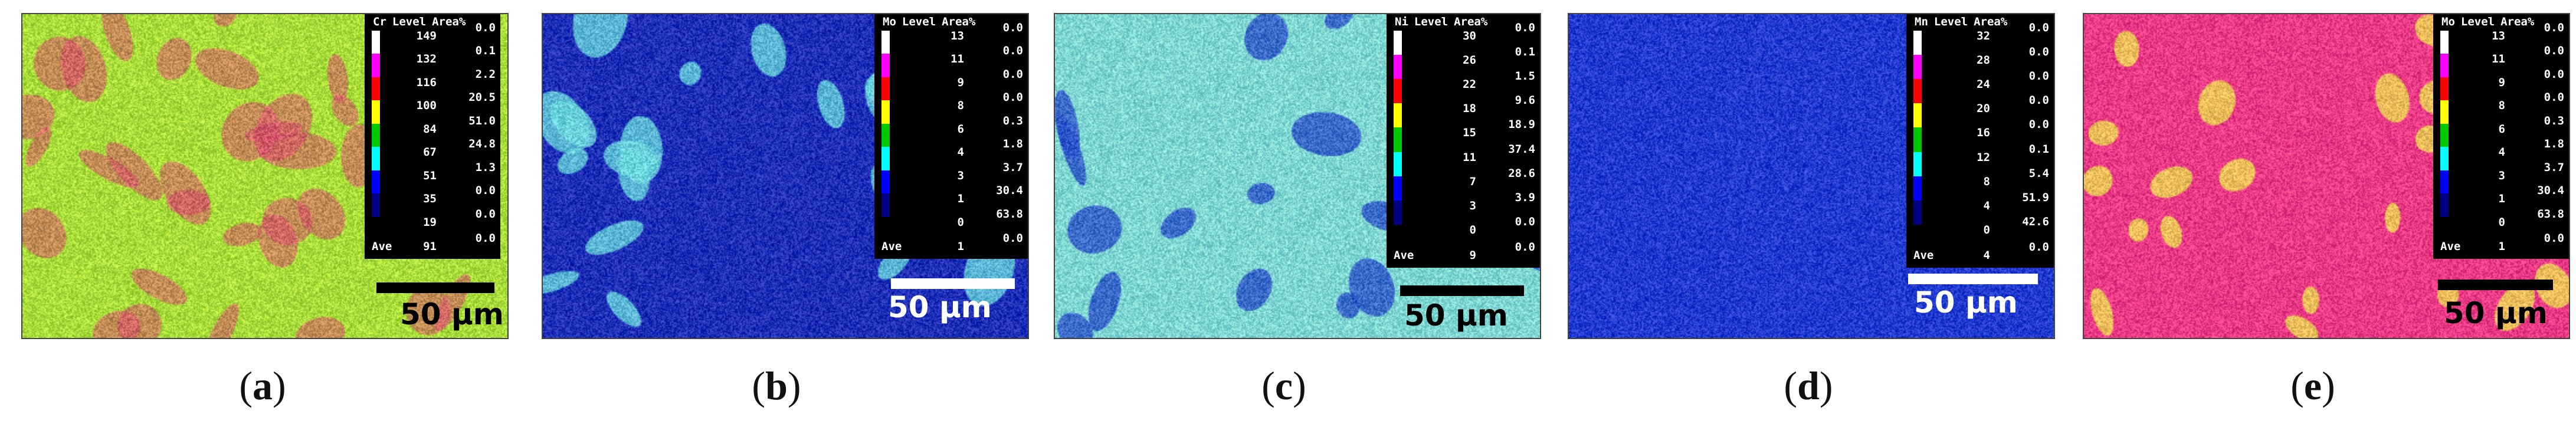 This screenshot has width=2576, height=424. Describe the element at coordinates (1463, 63) in the screenshot. I see `legend-row: 26 0.1` at that location.